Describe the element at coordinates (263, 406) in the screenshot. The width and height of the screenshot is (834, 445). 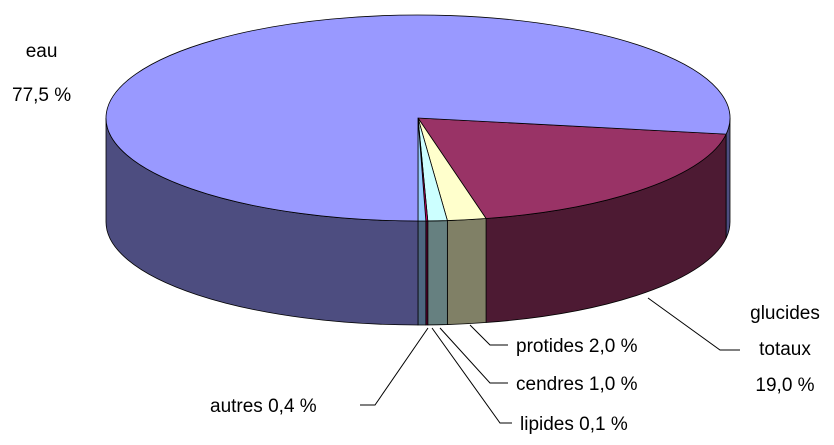
I see `slice-label: autres 0,4 %` at that location.